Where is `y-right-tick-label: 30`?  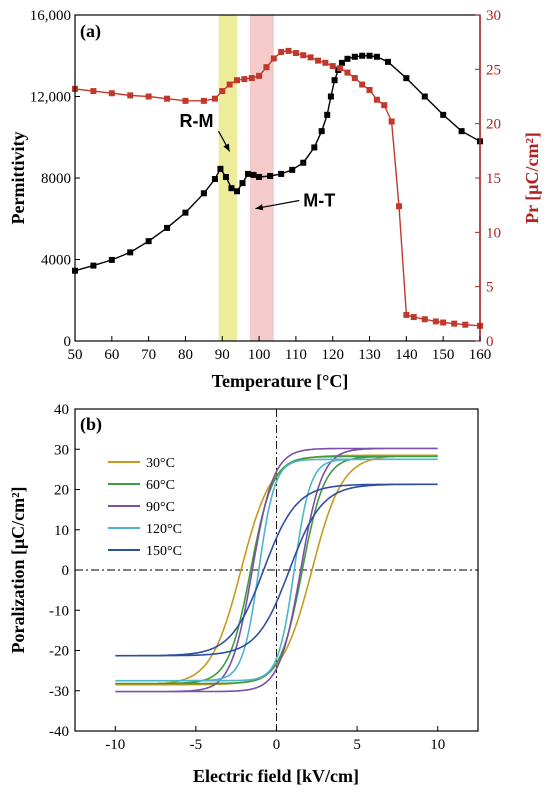 y-right-tick-label: 30 is located at coordinates (493, 16).